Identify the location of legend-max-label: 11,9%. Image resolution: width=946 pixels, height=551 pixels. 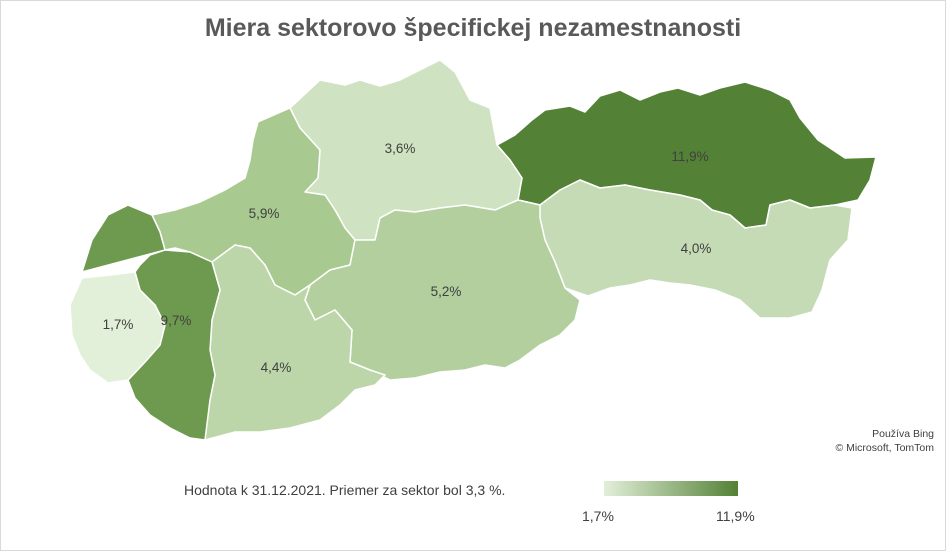
(735, 516).